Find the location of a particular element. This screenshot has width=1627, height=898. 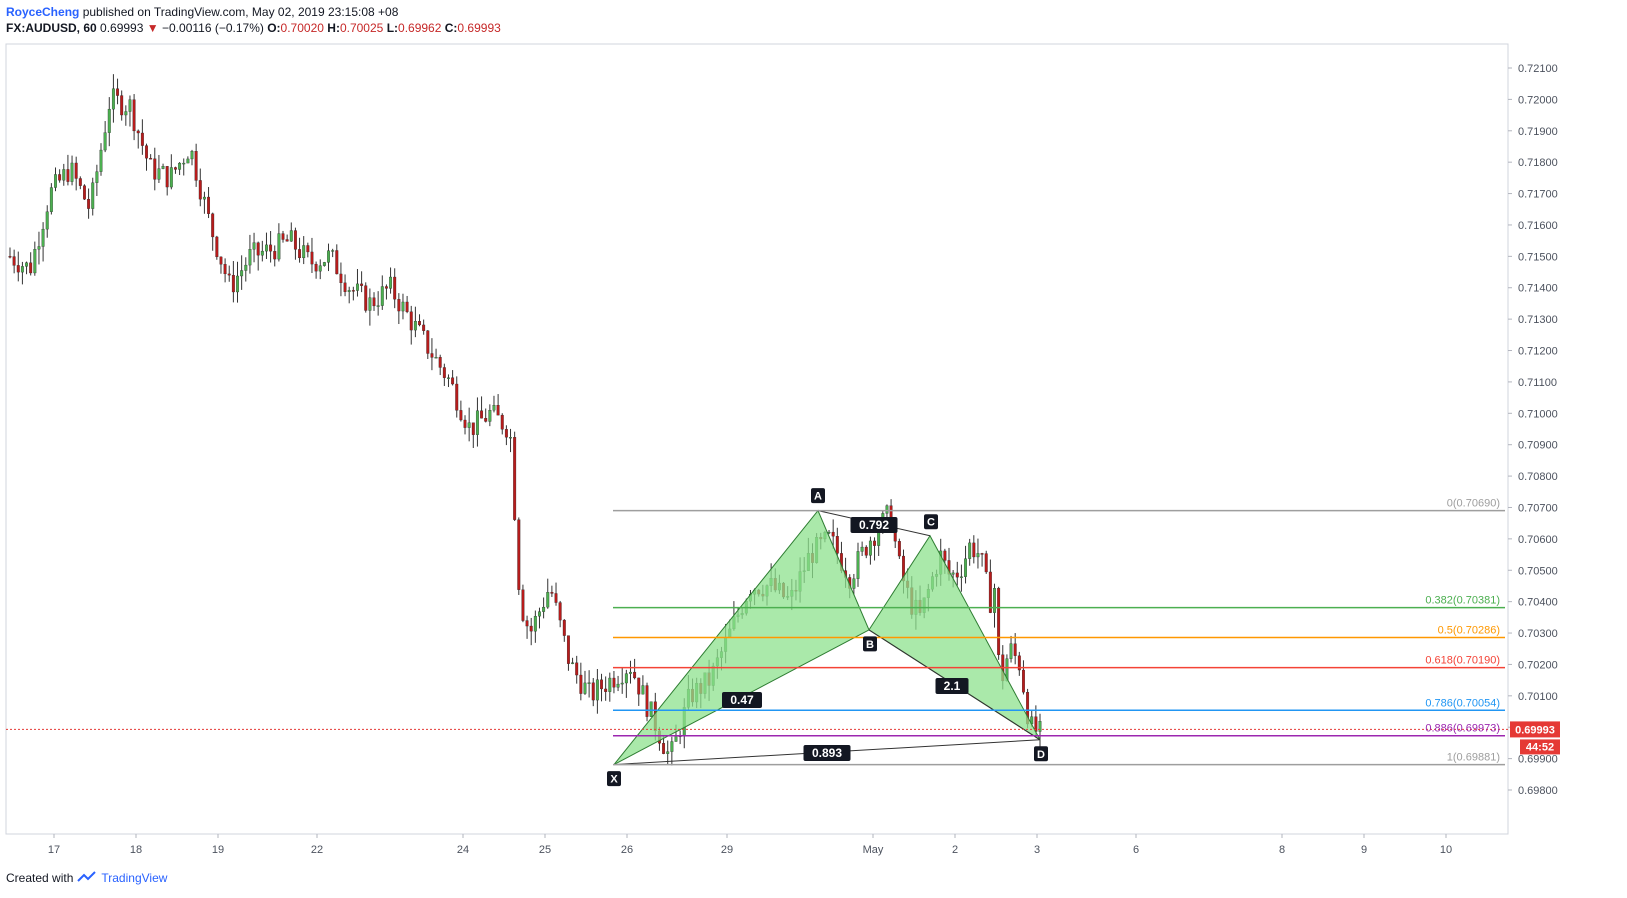

high-label: H: is located at coordinates (333, 28).